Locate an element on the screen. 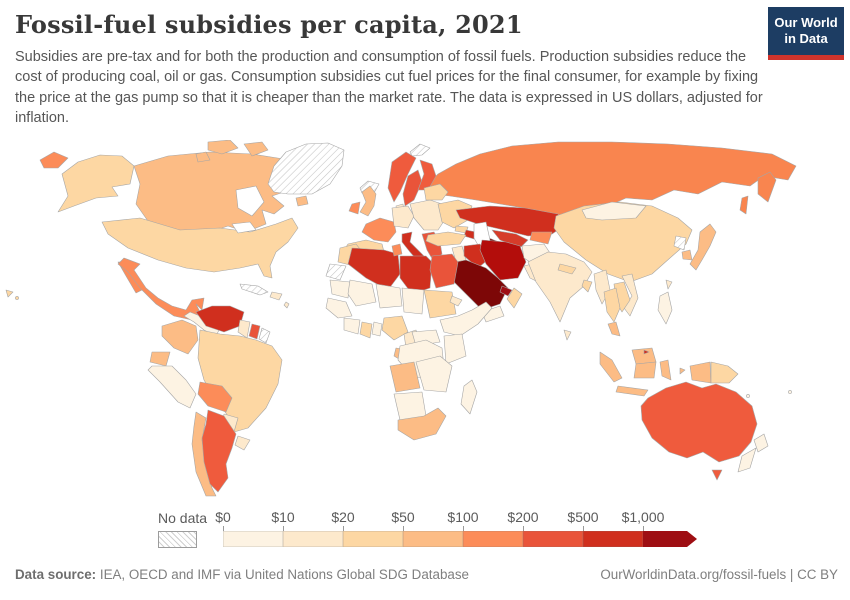 The height and width of the screenshot is (600, 850). region-kyrgyzstan-tajikistan is located at coordinates (541, 238).